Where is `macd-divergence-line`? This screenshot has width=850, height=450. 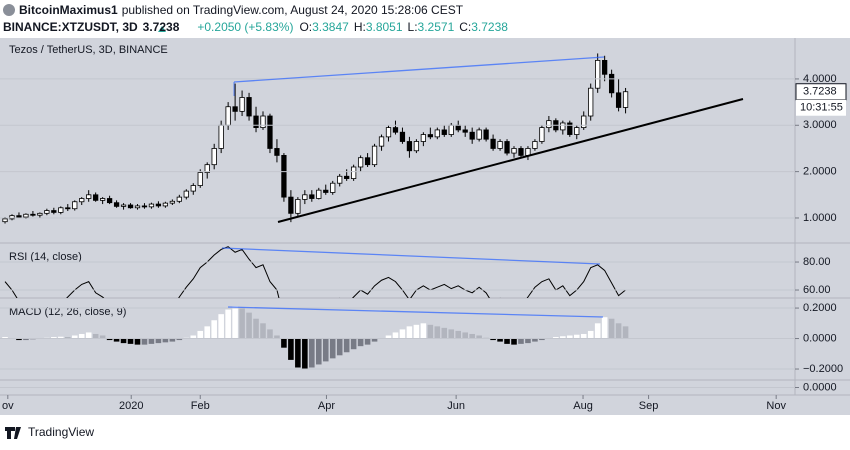 macd-divergence-line is located at coordinates (415, 312).